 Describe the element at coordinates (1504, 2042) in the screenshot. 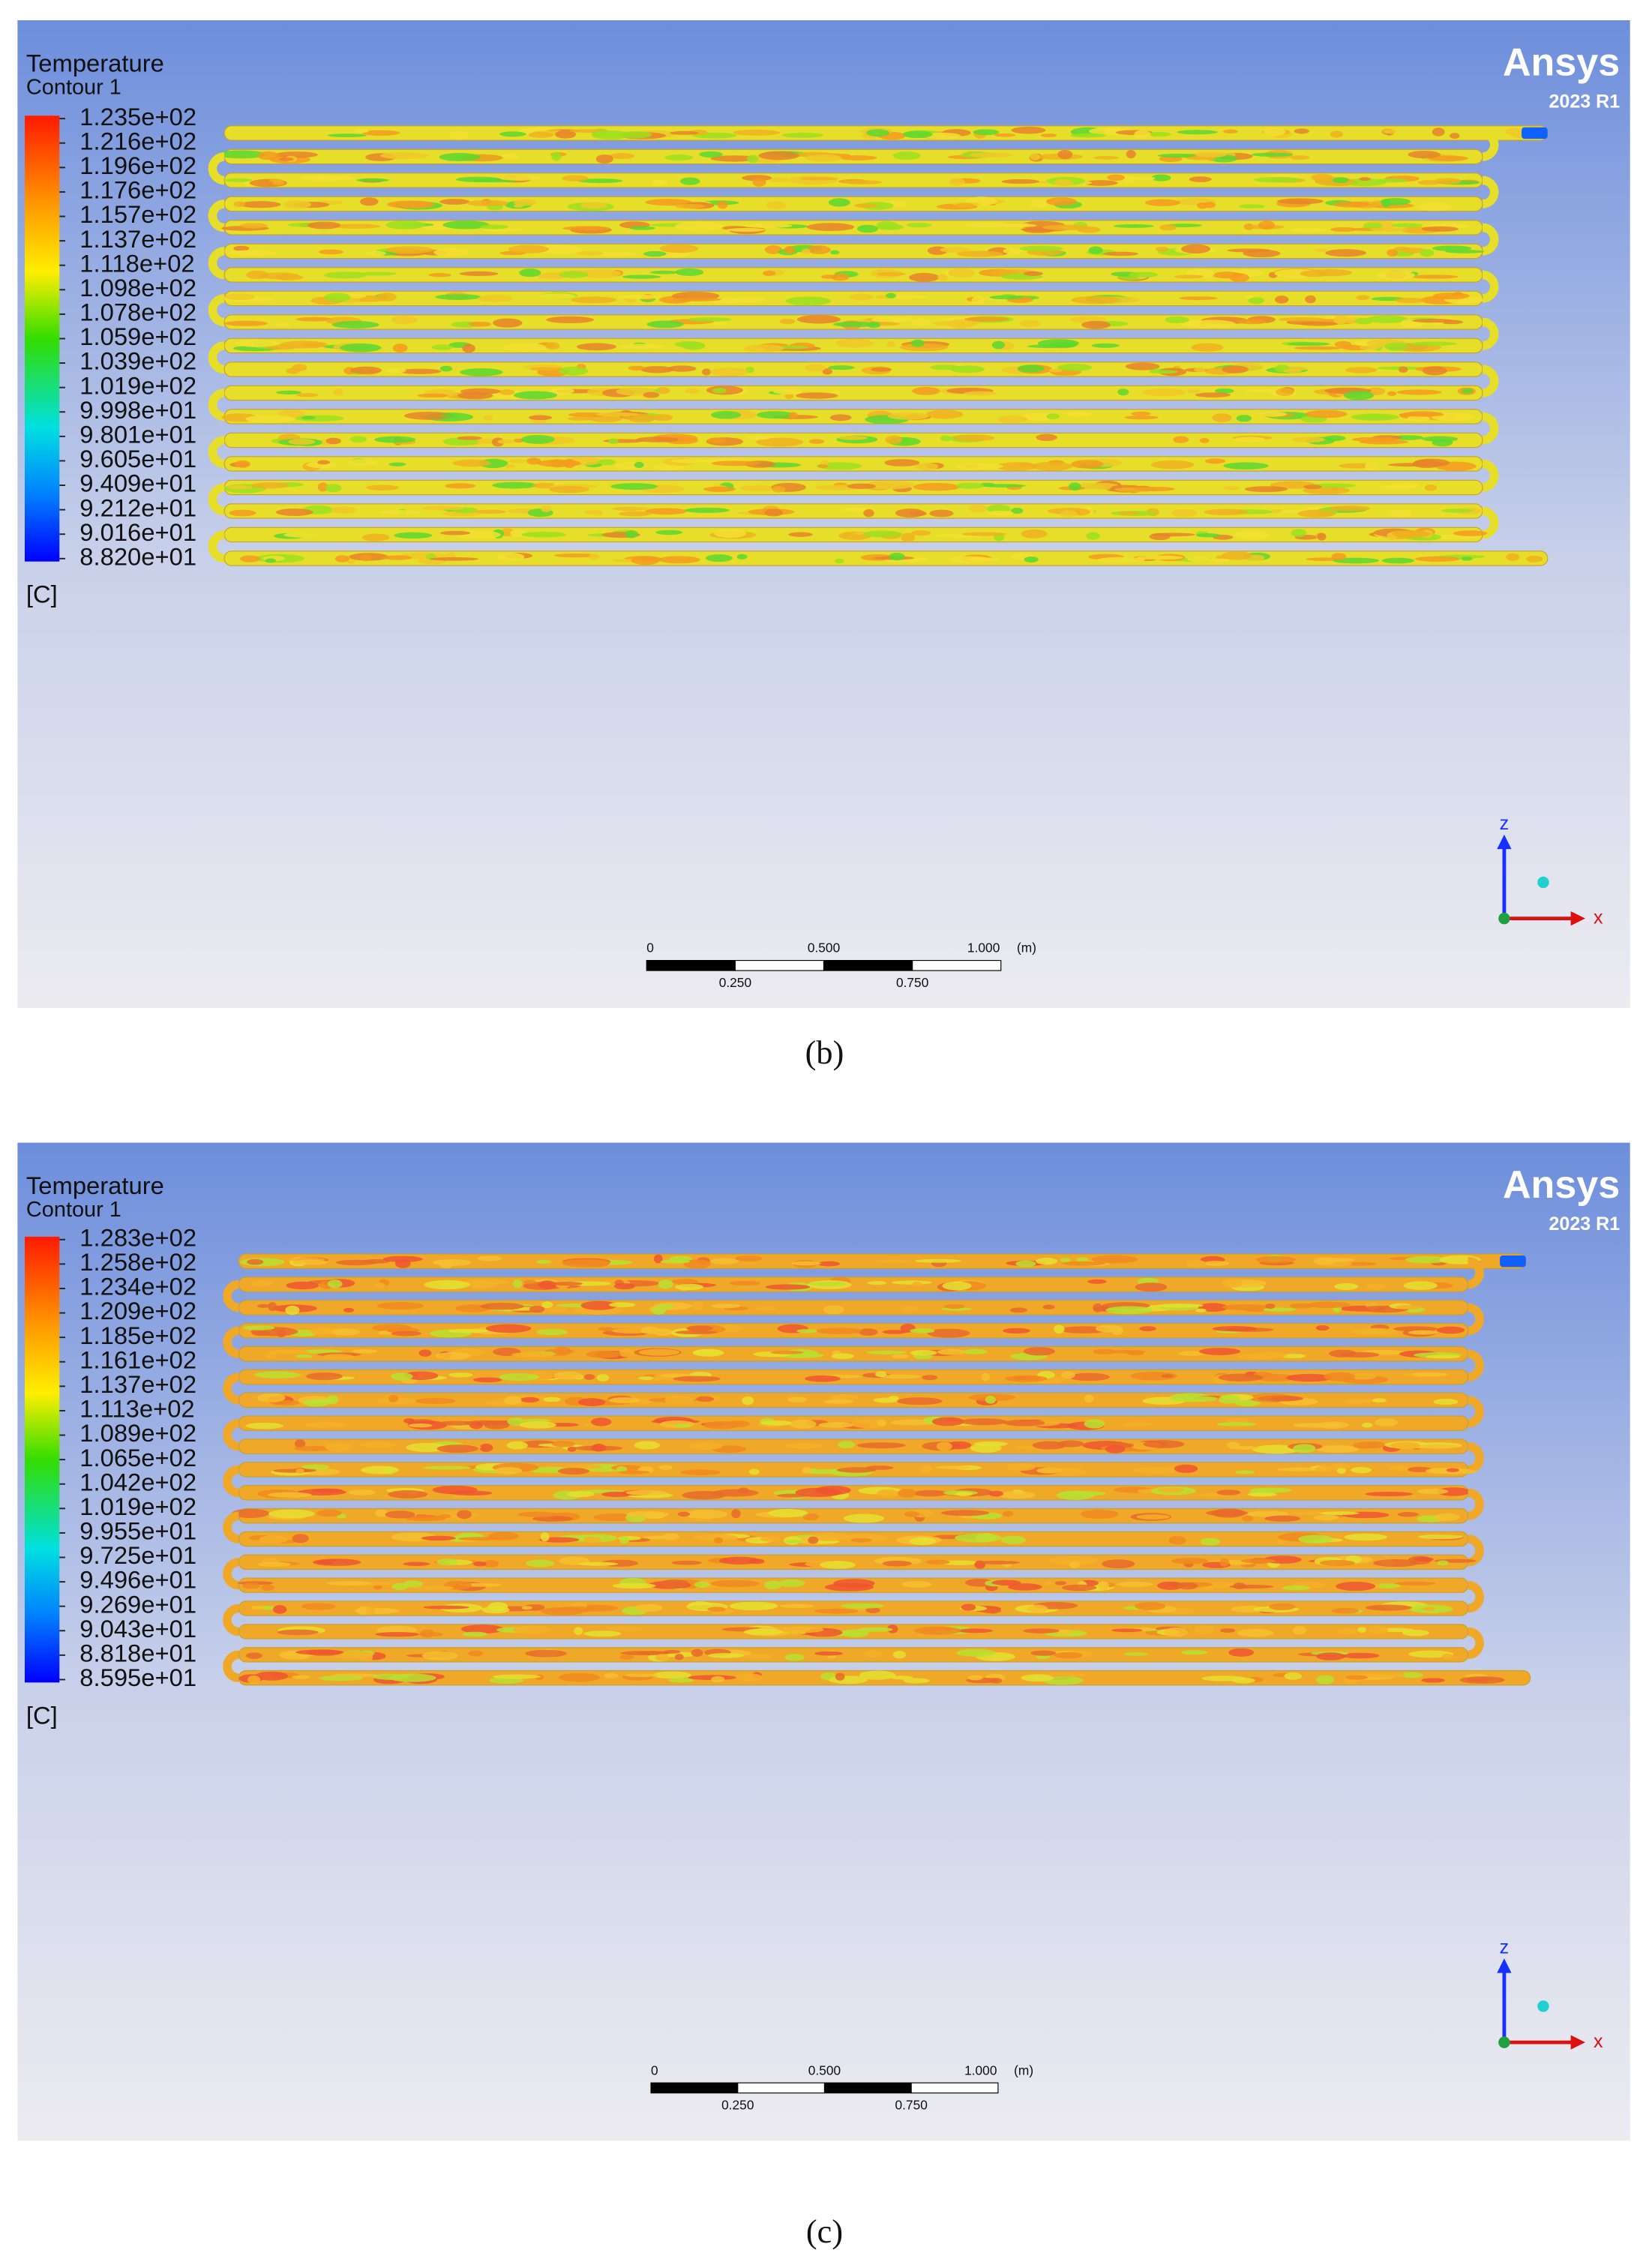

I see `origin` at that location.